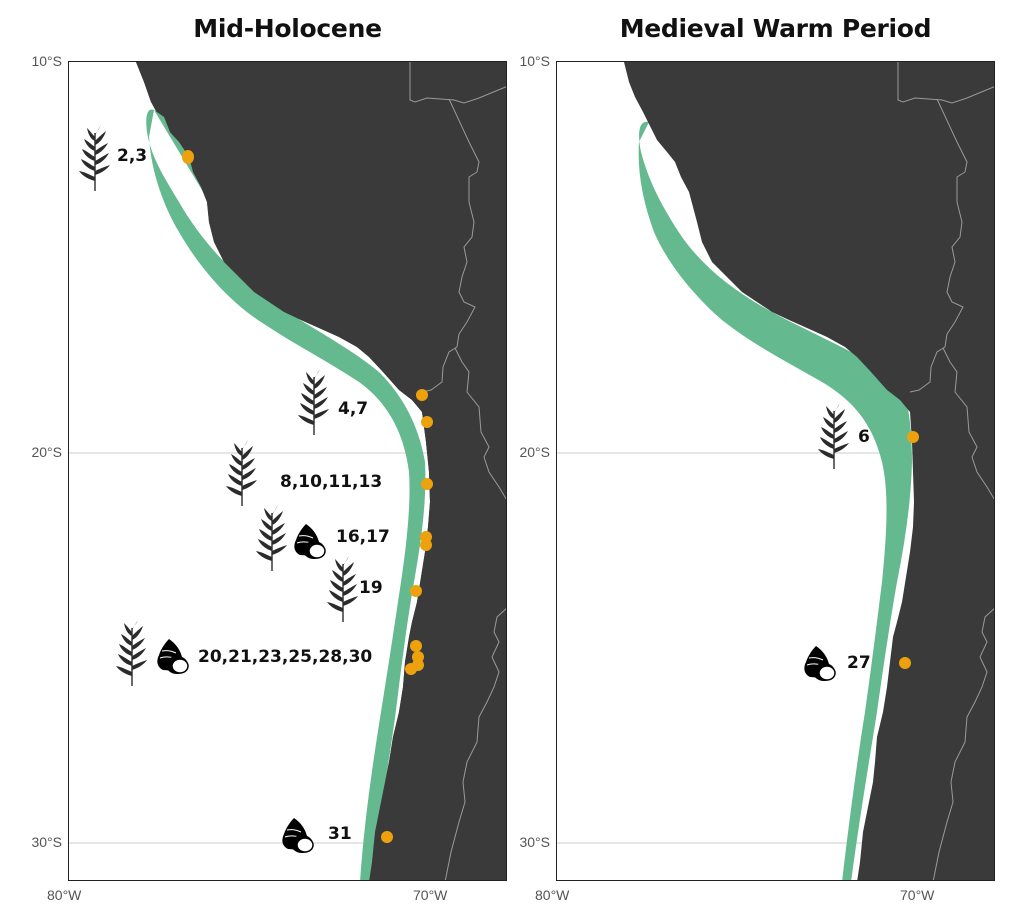 The image size is (1024, 919). What do you see at coordinates (285, 657) in the screenshot?
I see `site-label: 20,21,23,25,28,30` at bounding box center [285, 657].